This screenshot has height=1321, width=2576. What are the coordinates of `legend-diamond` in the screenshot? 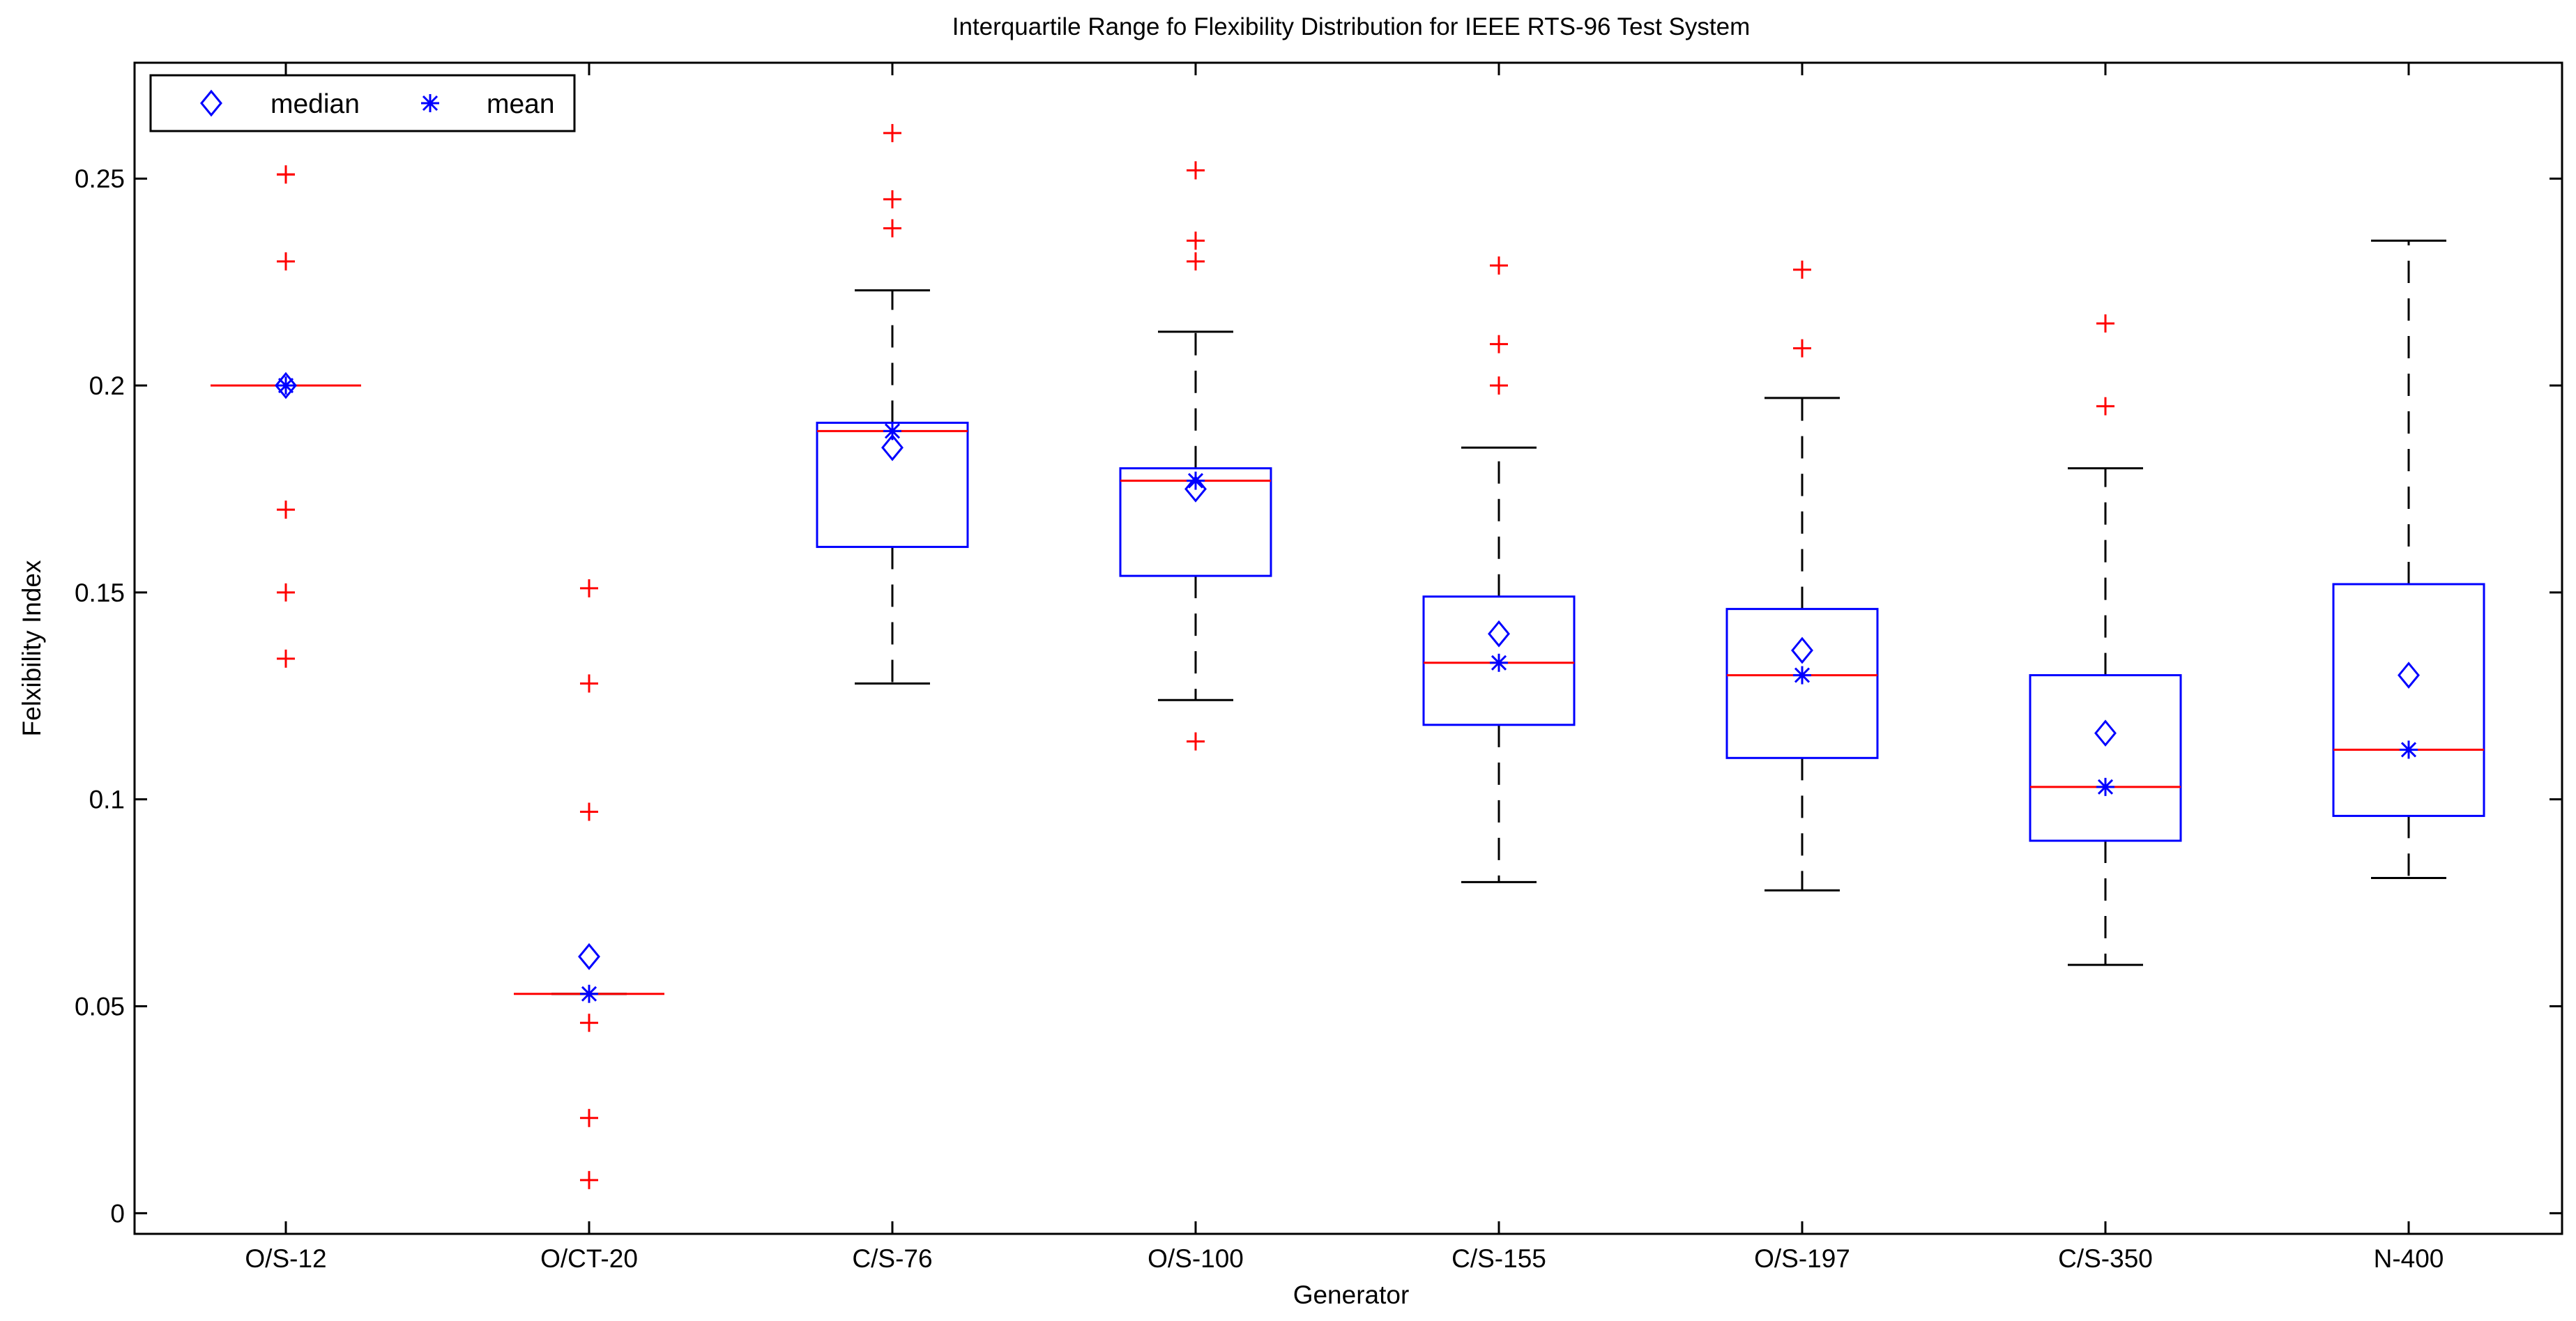 It's located at (211, 103).